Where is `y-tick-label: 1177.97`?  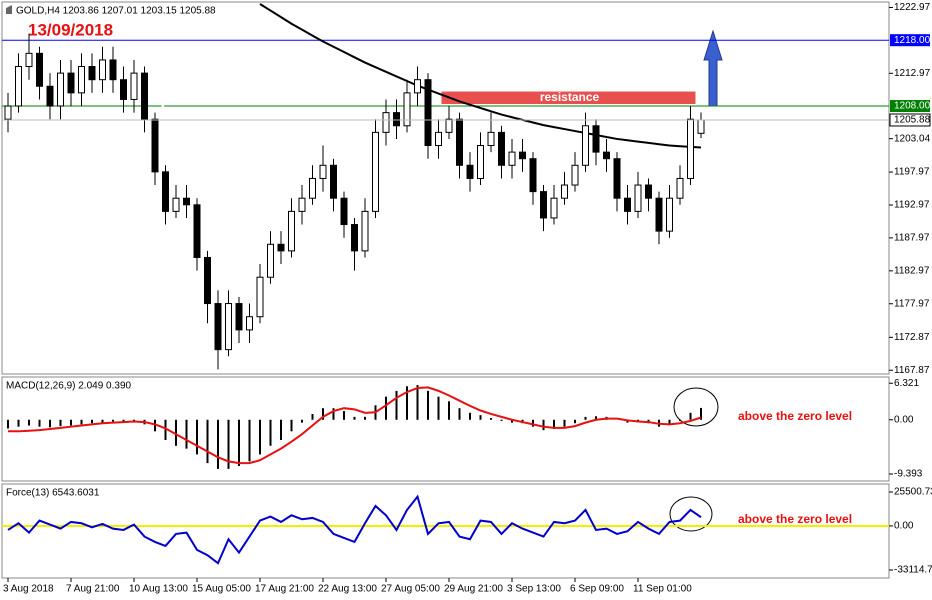
y-tick-label: 1177.97 is located at coordinates (912, 303).